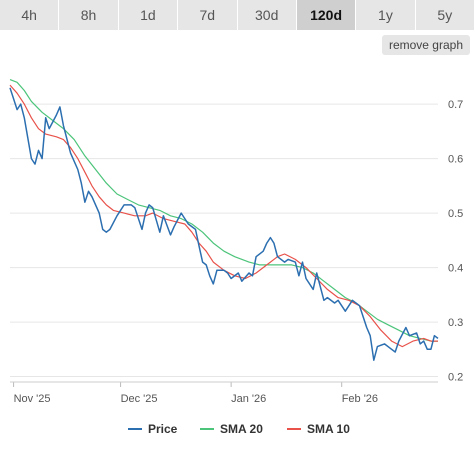 This screenshot has height=455, width=474. What do you see at coordinates (455, 378) in the screenshot?
I see `y-tick-label: 0.2` at bounding box center [455, 378].